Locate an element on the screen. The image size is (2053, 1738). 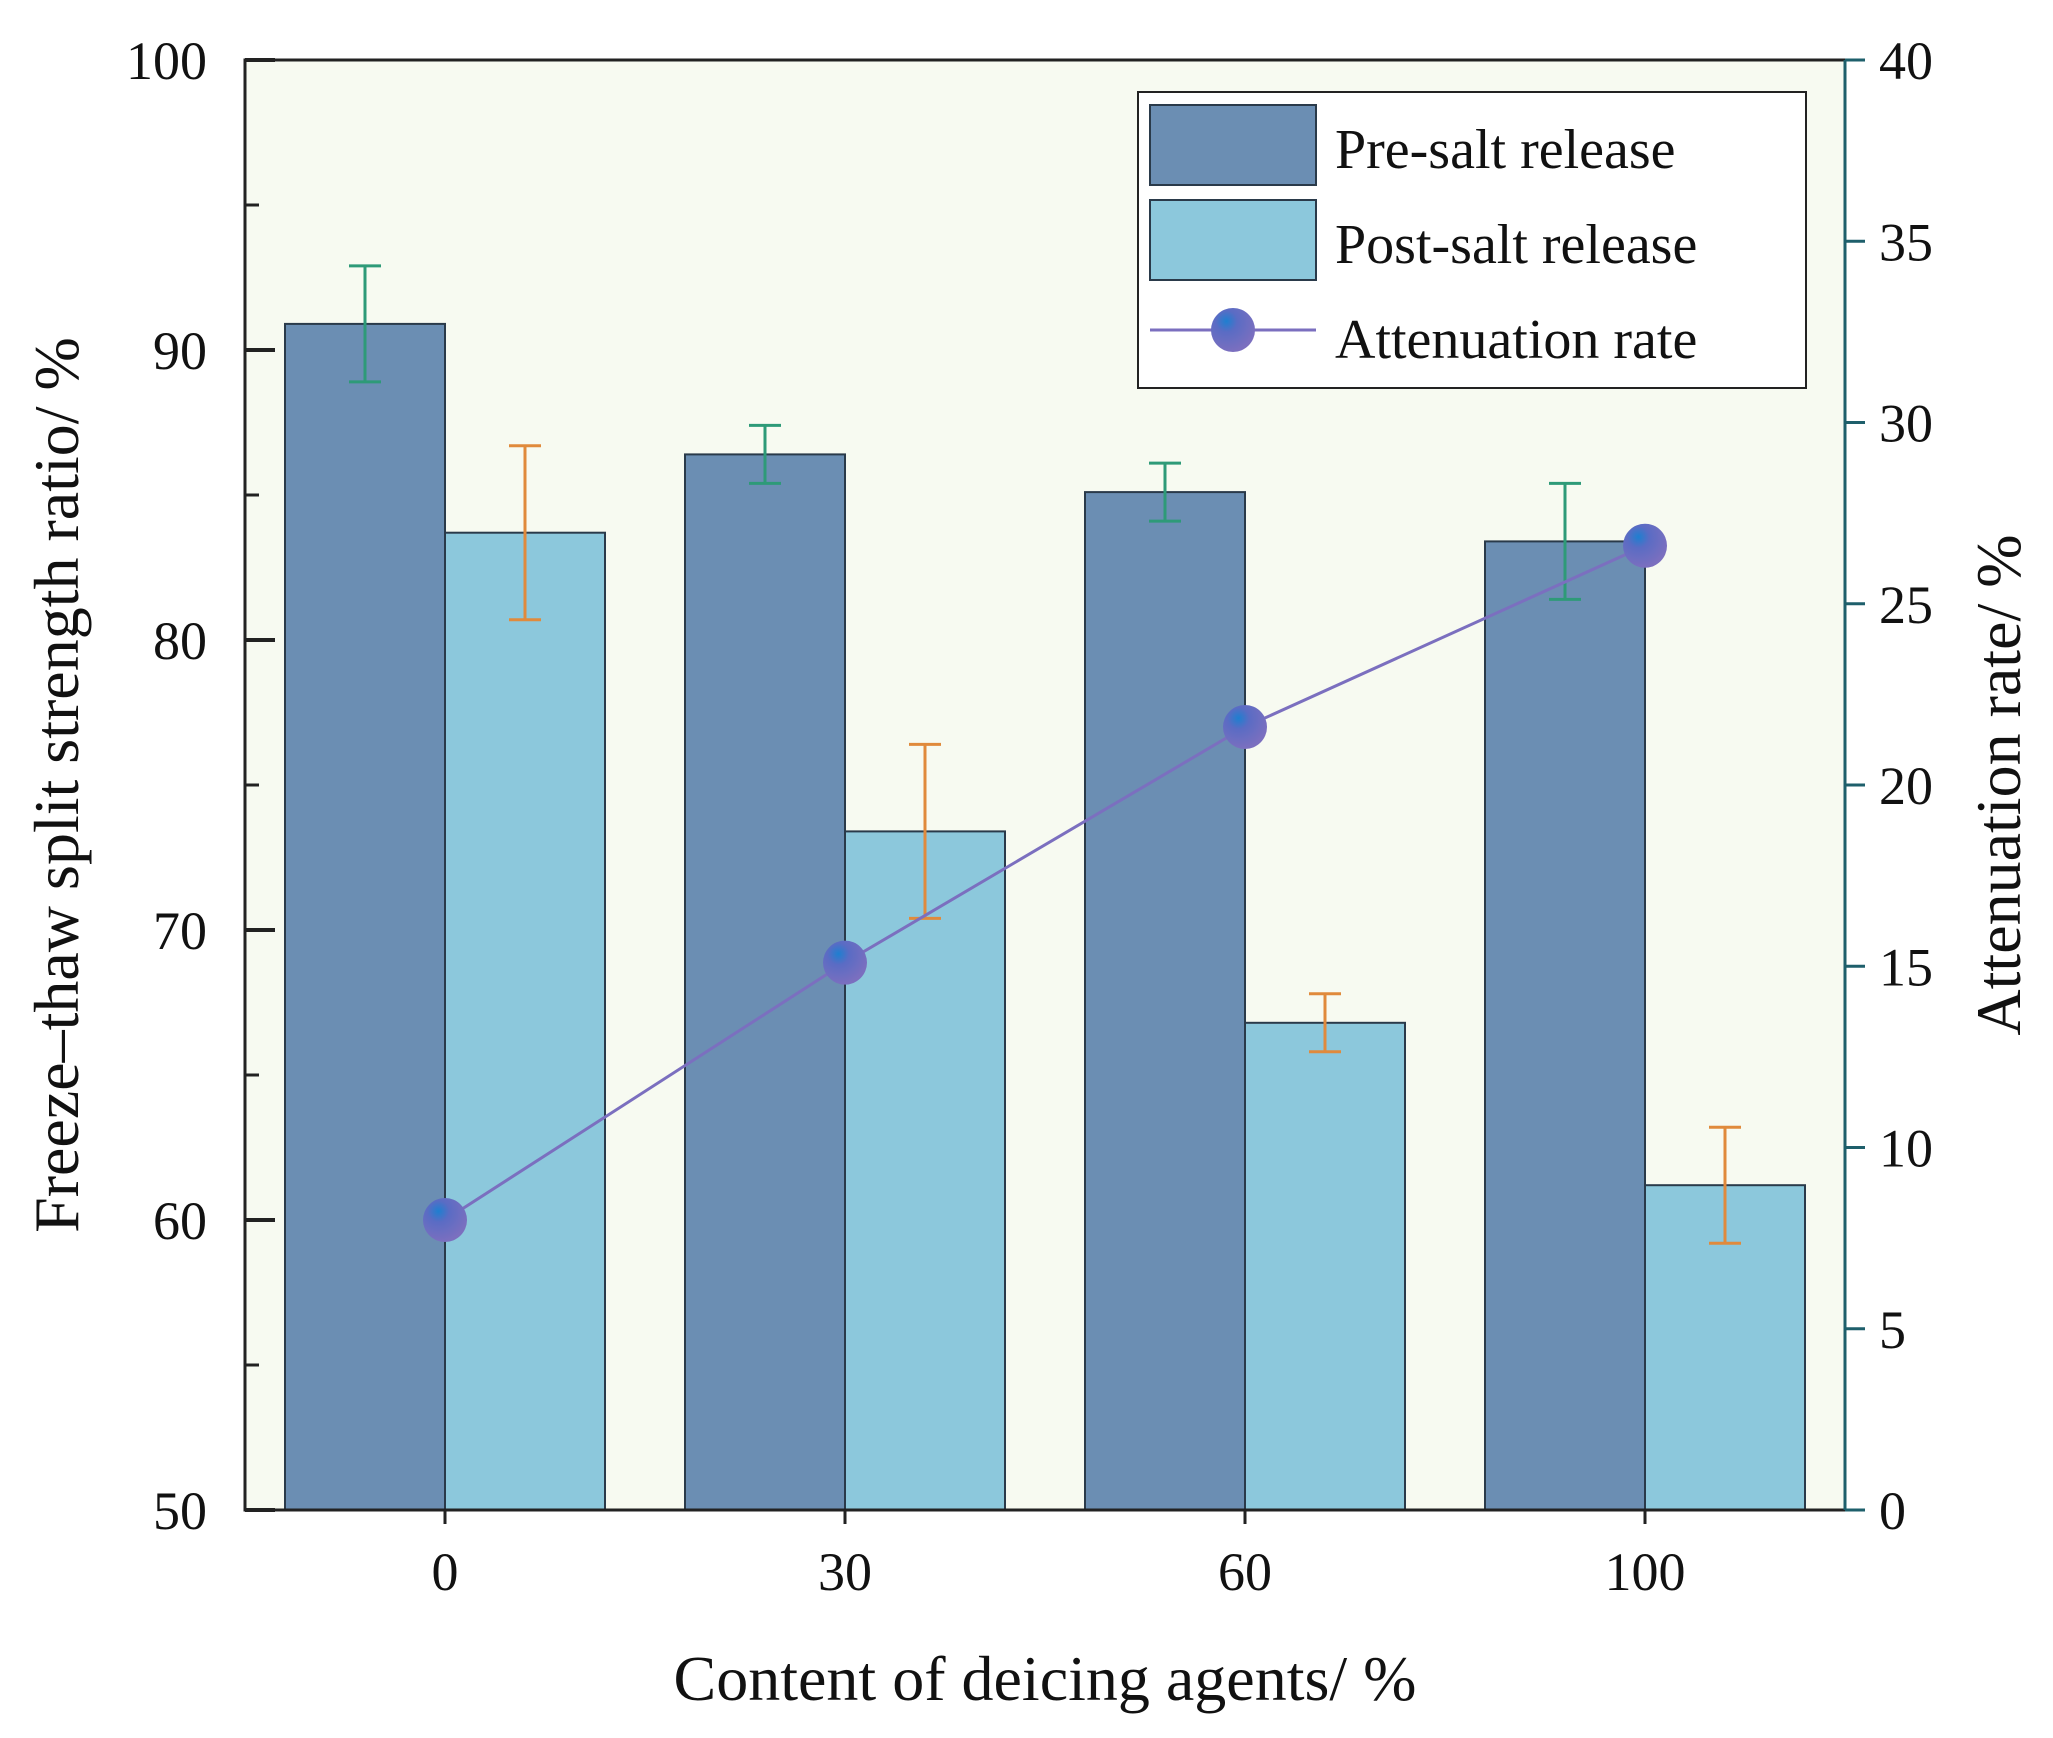
legend-swatch-pre-salt is located at coordinates (1233, 145).